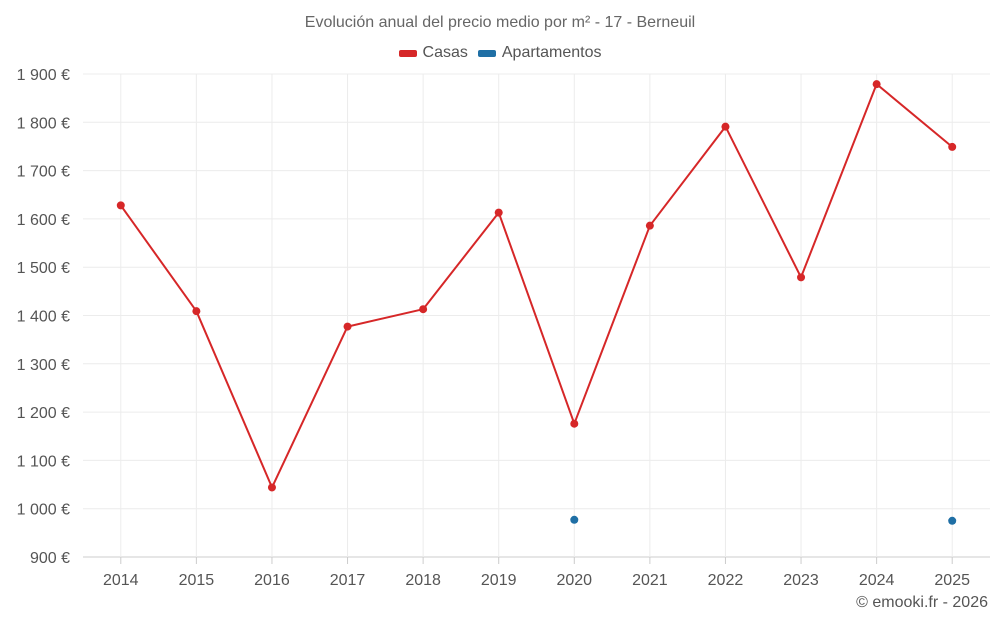 The width and height of the screenshot is (1000, 625). Describe the element at coordinates (726, 580) in the screenshot. I see `x-tick-label: 2022` at that location.